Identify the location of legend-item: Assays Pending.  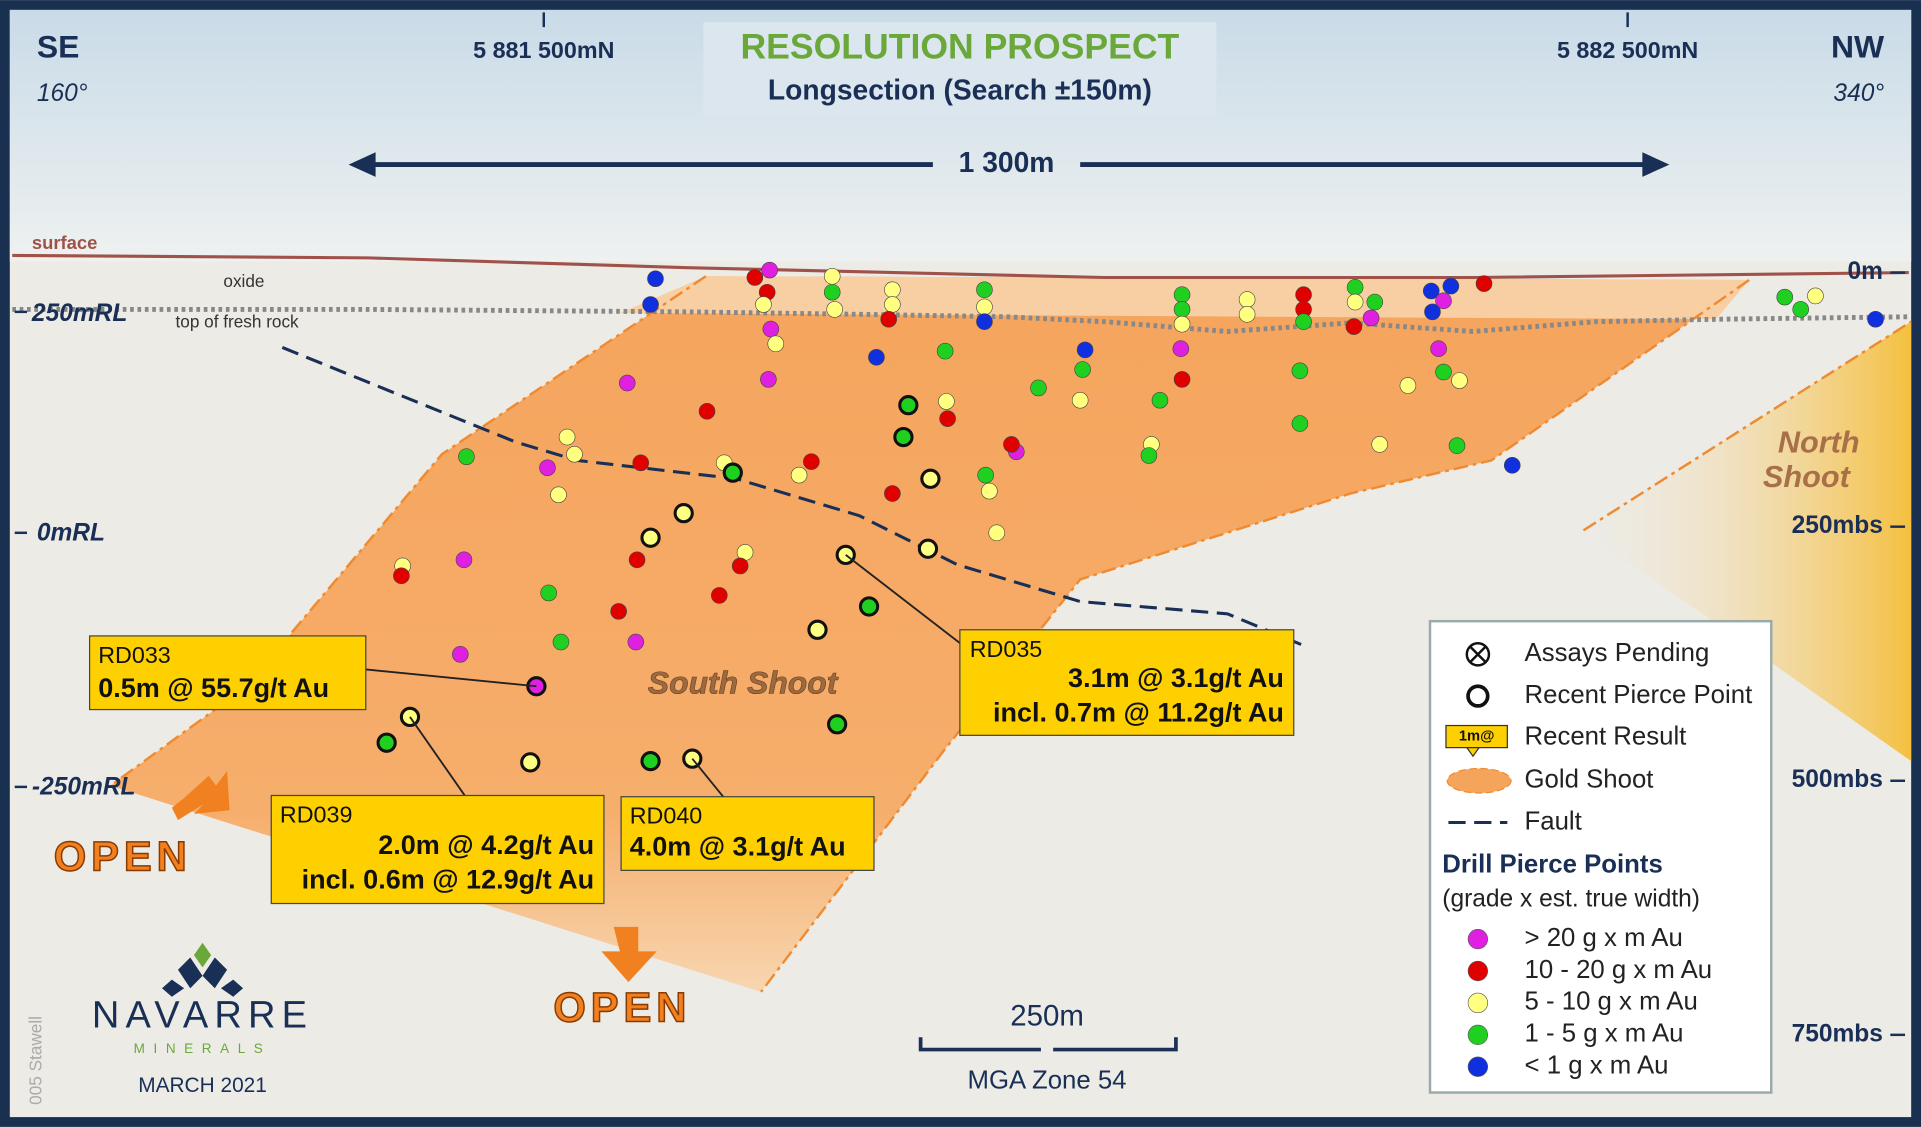
(1617, 653).